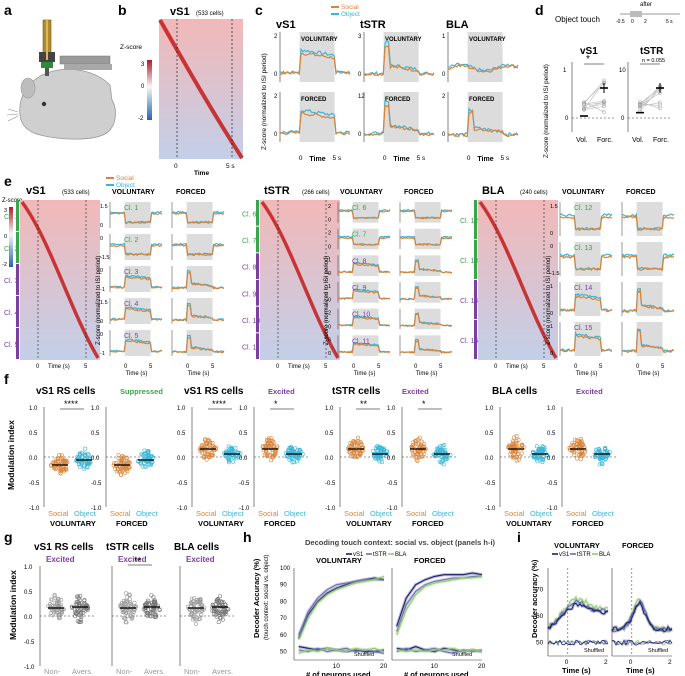  What do you see at coordinates (359, 235) in the screenshot?
I see `e-cluster-label: Cl. 7` at bounding box center [359, 235].